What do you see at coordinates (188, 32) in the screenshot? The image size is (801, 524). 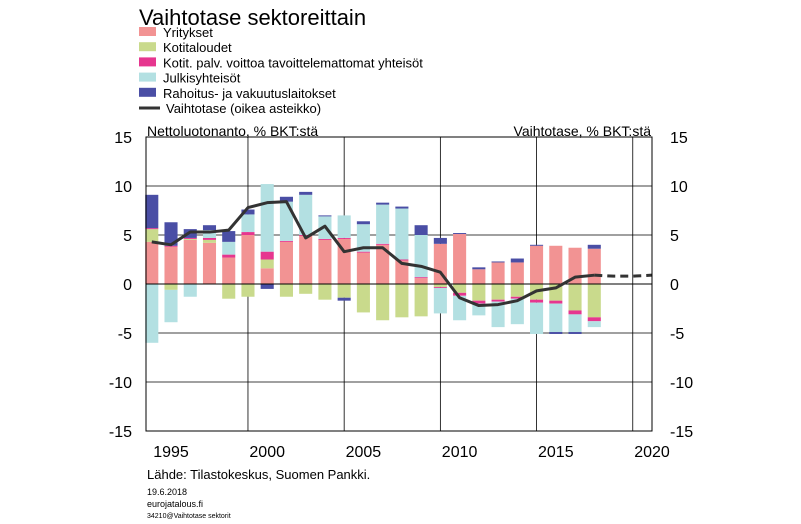 I see `legend-label: Yritykset` at bounding box center [188, 32].